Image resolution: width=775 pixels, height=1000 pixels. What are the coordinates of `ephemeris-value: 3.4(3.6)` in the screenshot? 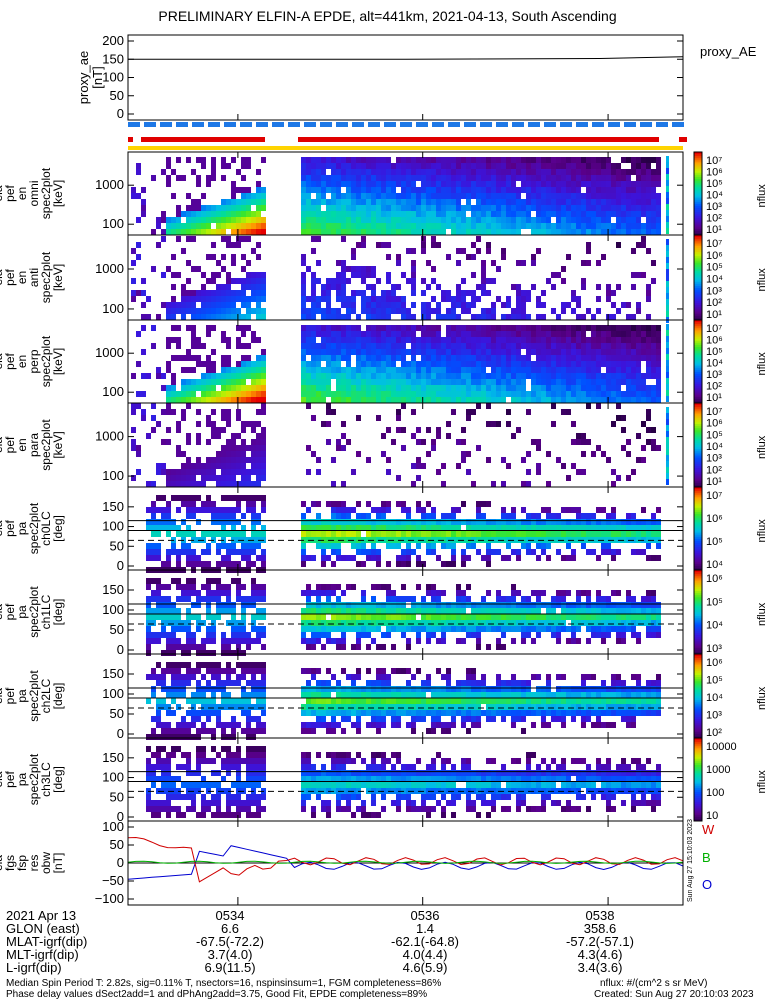 It's located at (600, 967).